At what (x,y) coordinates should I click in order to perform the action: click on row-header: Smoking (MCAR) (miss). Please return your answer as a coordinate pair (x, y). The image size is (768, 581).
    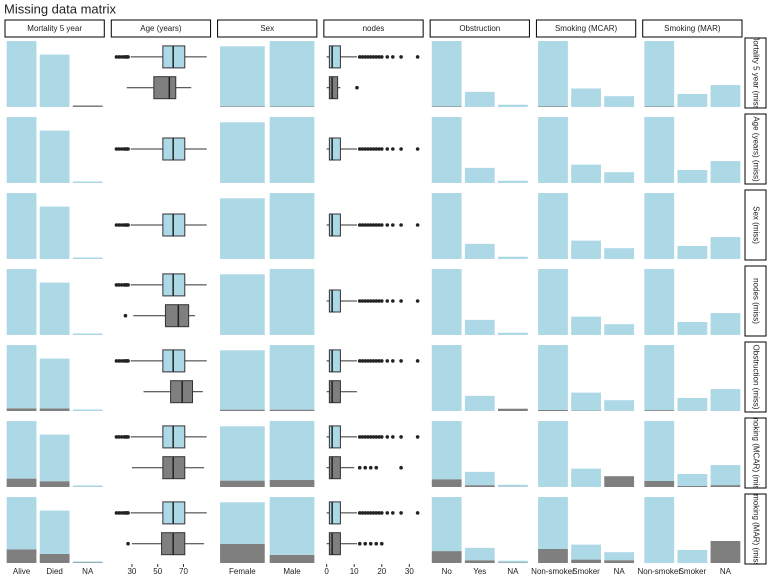
    Looking at the image, I should click on (755, 453).